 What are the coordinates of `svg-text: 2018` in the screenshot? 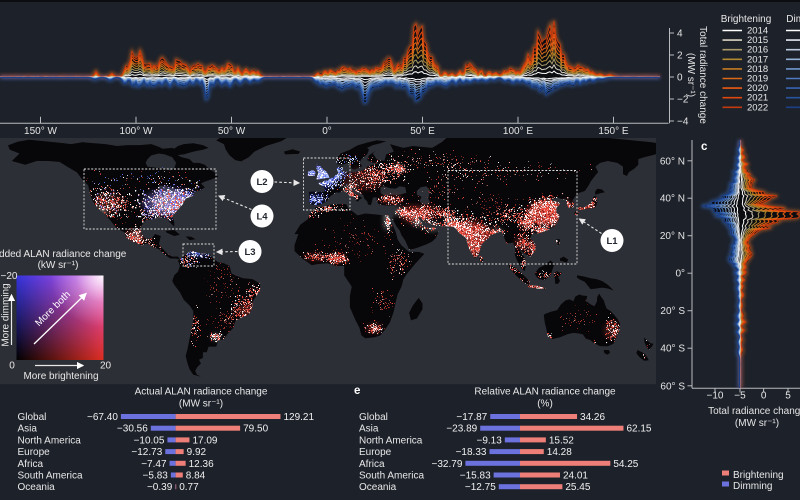 It's located at (757, 69).